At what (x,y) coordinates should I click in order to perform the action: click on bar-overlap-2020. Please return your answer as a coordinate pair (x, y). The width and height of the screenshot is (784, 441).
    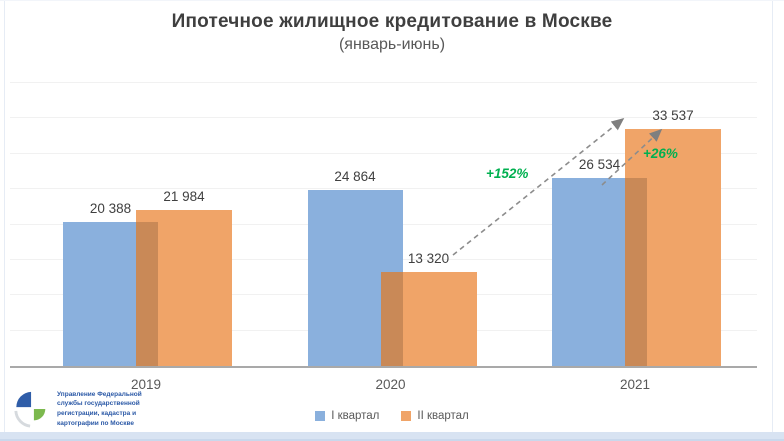
    Looking at the image, I should click on (391, 318).